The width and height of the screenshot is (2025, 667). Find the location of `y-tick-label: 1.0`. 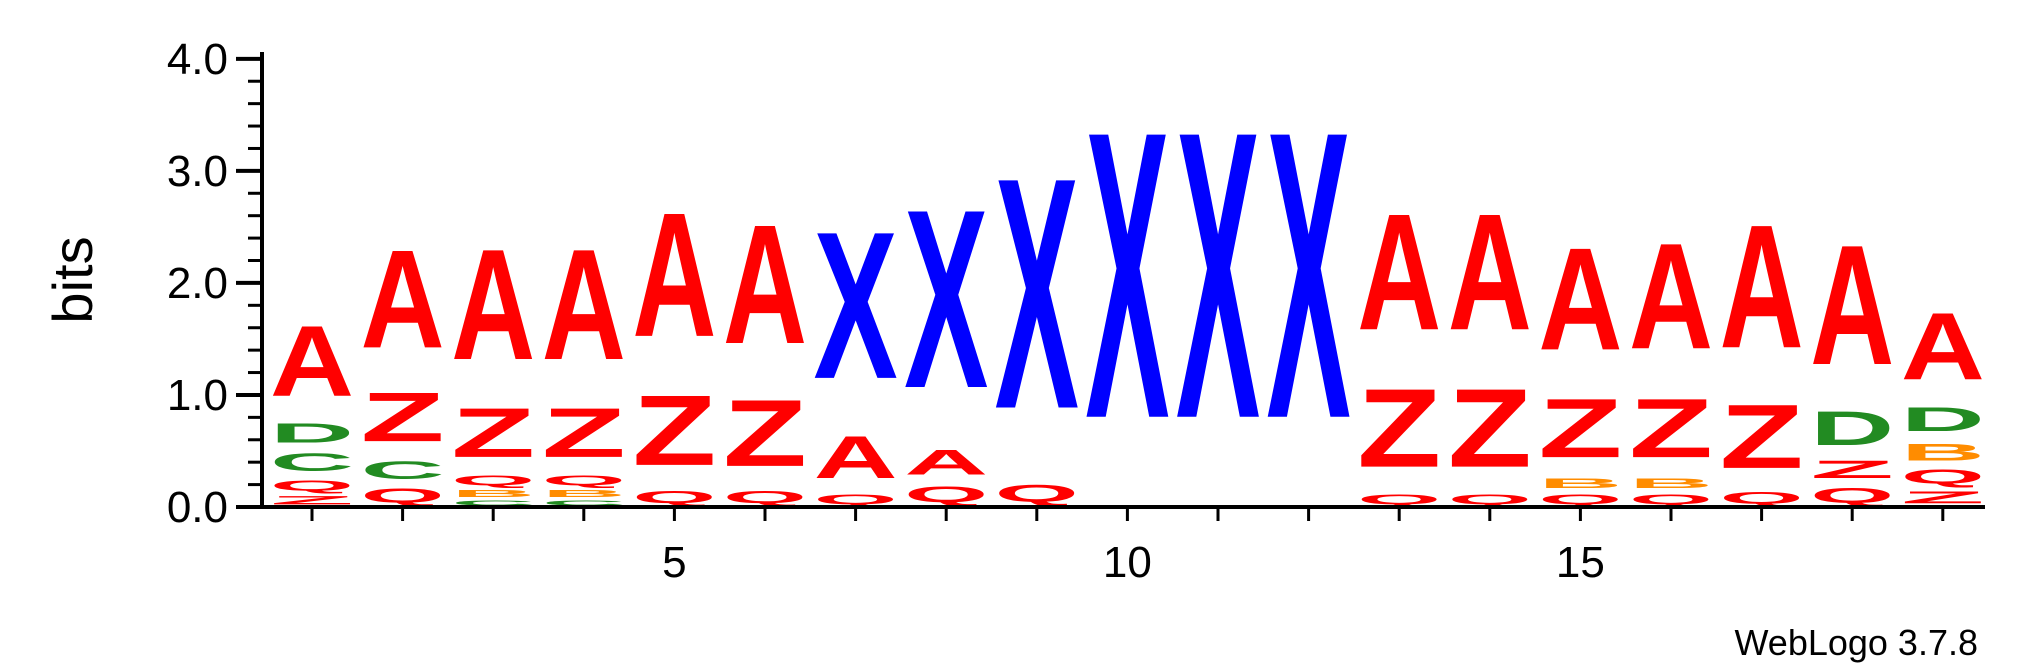

y-tick-label: 1.0 is located at coordinates (197, 395).